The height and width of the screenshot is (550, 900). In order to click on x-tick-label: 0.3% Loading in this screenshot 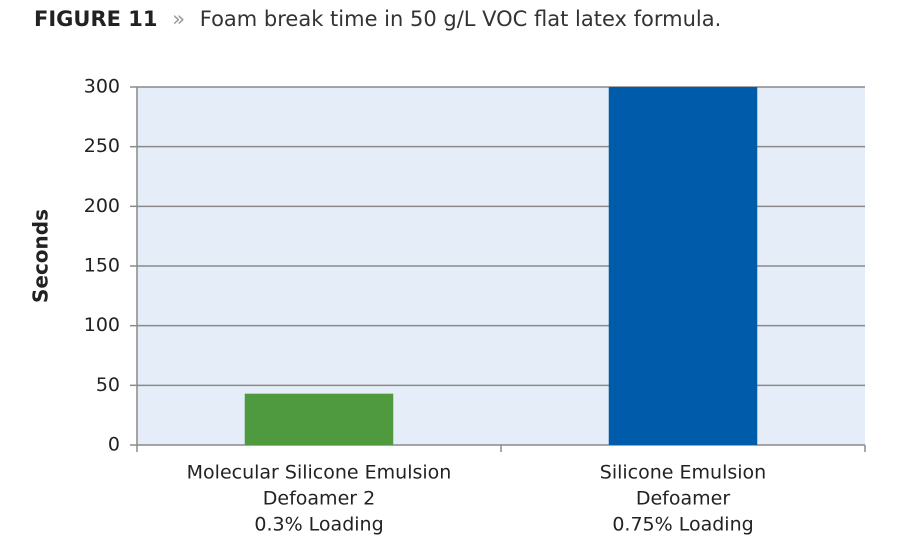, I will do `click(318, 525)`.